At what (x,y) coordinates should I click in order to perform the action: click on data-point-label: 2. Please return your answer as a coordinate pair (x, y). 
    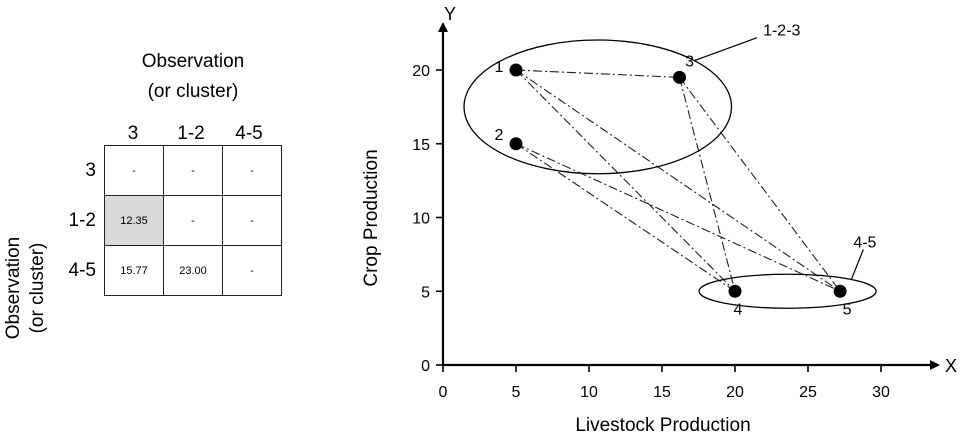
    Looking at the image, I should click on (499, 135).